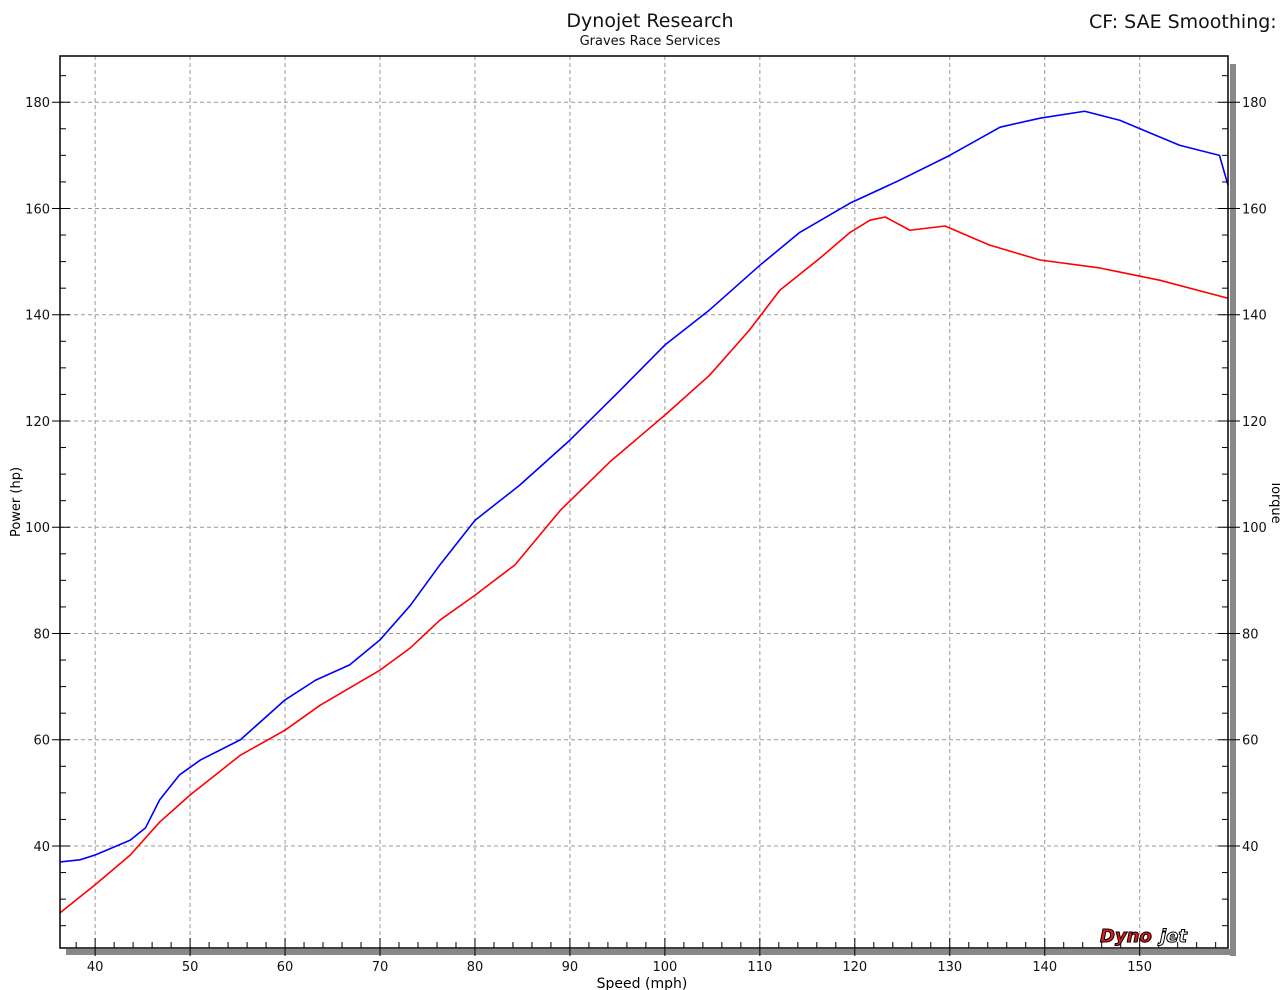 The height and width of the screenshot is (990, 1280). Describe the element at coordinates (37, 103) in the screenshot. I see `y-tick-label: 180` at that location.